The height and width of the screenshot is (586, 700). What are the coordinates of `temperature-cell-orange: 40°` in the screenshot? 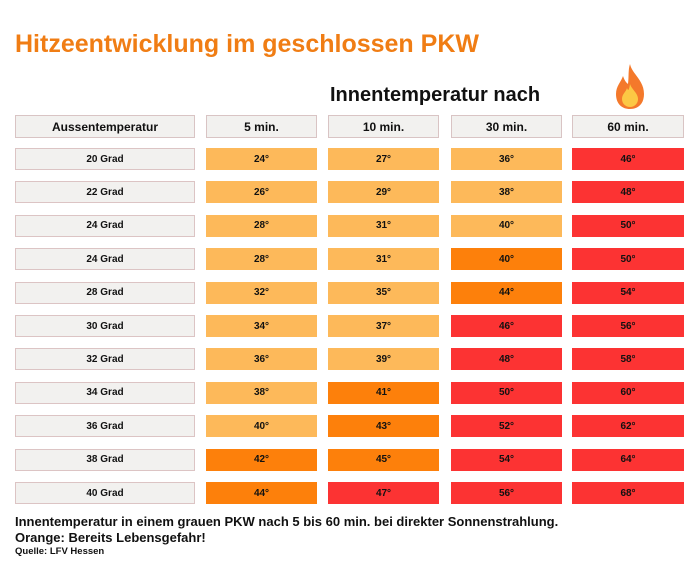 It's located at (506, 259).